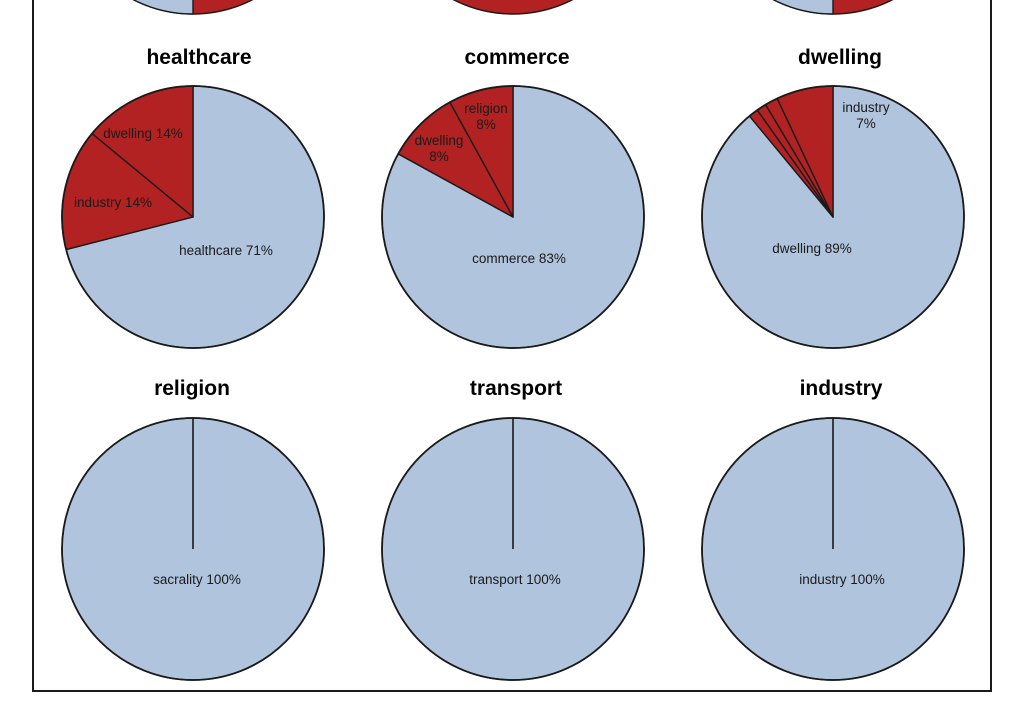  I want to click on pie-slice-label: commerce 83%, so click(519, 258).